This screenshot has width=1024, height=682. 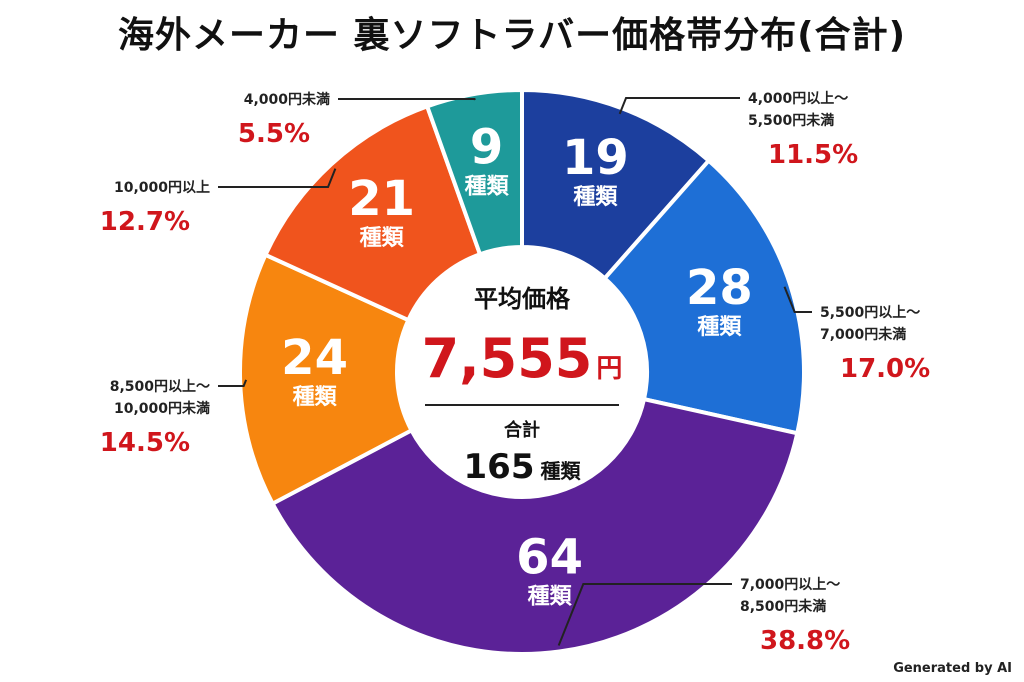 I want to click on segment-category-label: 7,000円未満, so click(x=863, y=334).